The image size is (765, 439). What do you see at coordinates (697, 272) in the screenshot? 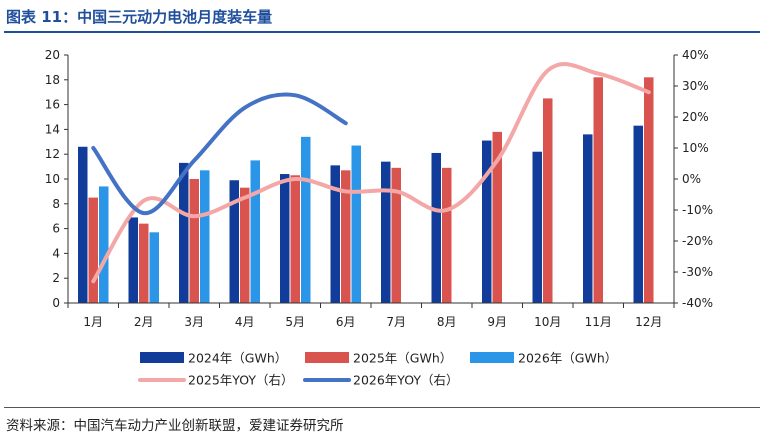
I see `y-right-tick-label: -30%` at bounding box center [697, 272].